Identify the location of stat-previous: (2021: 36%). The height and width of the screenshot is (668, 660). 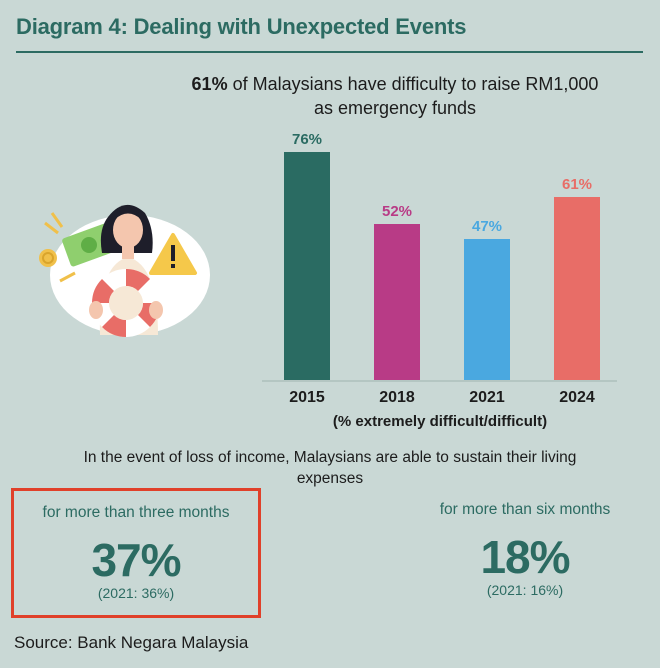
(136, 593).